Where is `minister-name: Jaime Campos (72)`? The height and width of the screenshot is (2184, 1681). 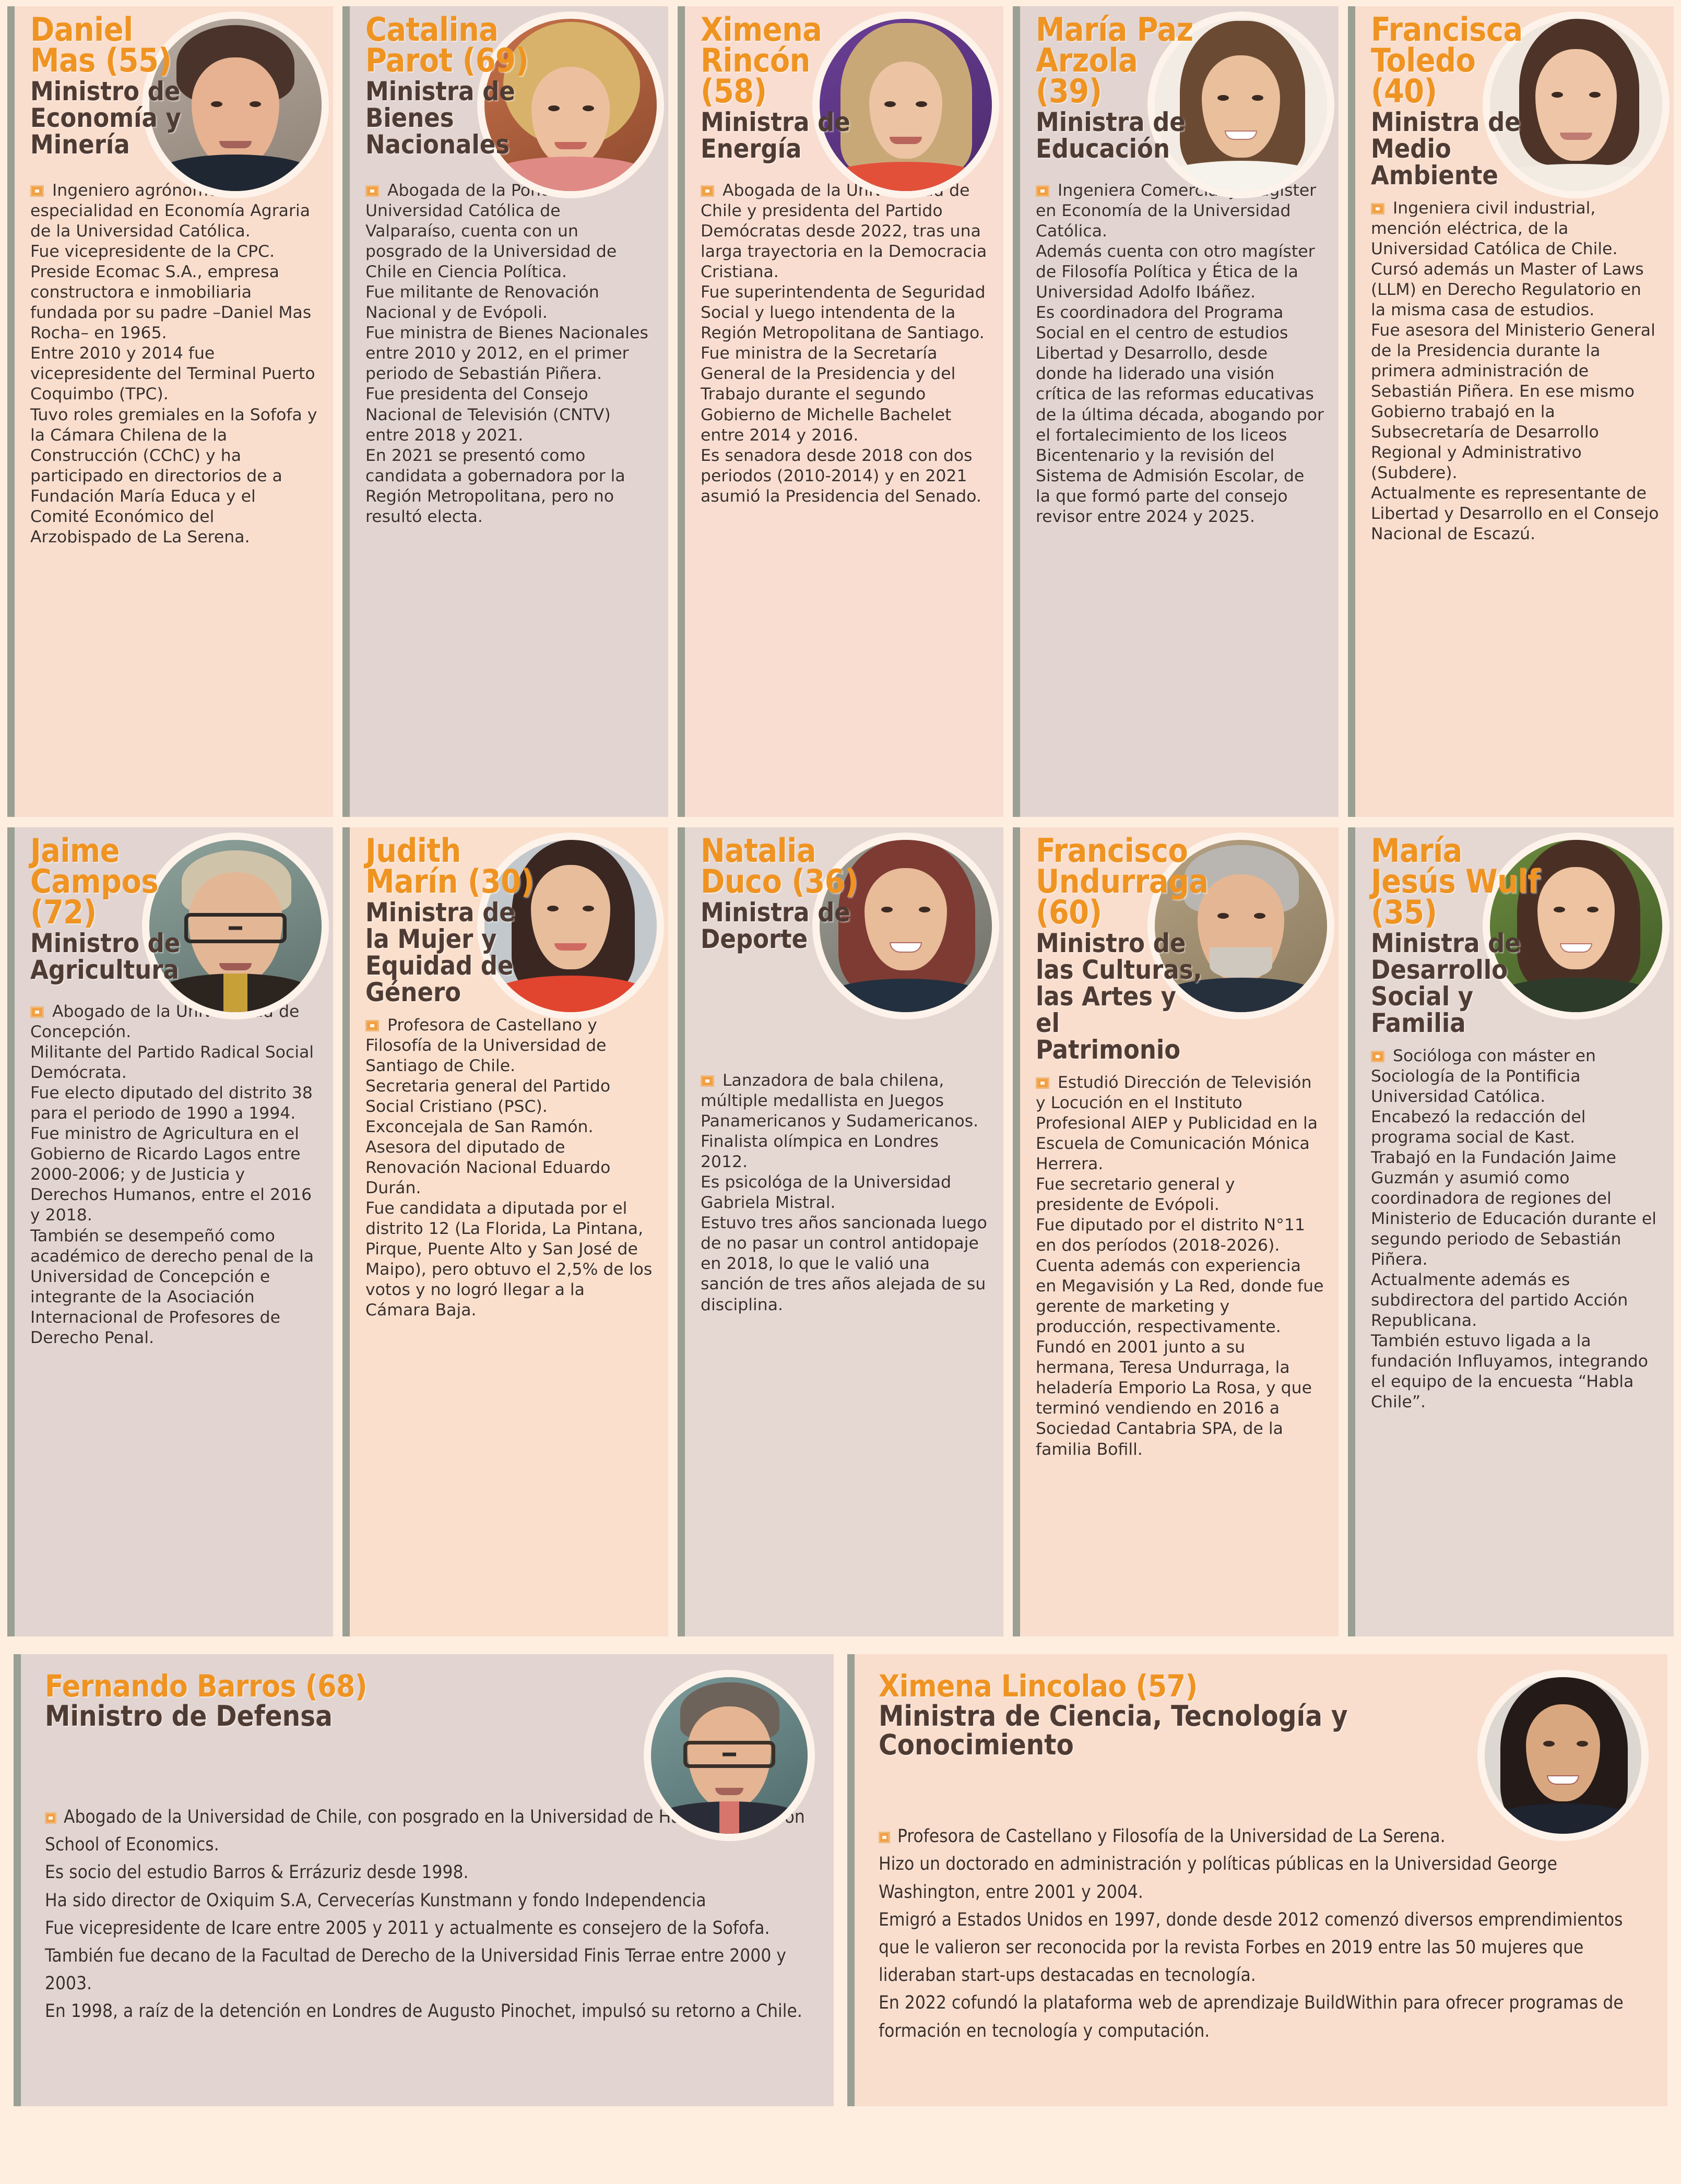 minister-name: Jaime Campos (72) is located at coordinates (94, 881).